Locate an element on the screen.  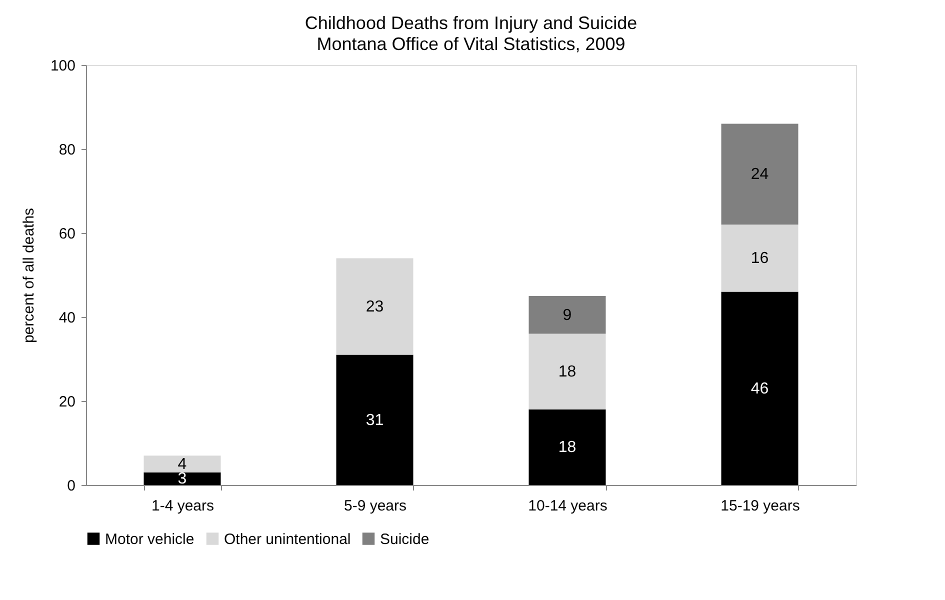
data-label: 9 is located at coordinates (567, 315).